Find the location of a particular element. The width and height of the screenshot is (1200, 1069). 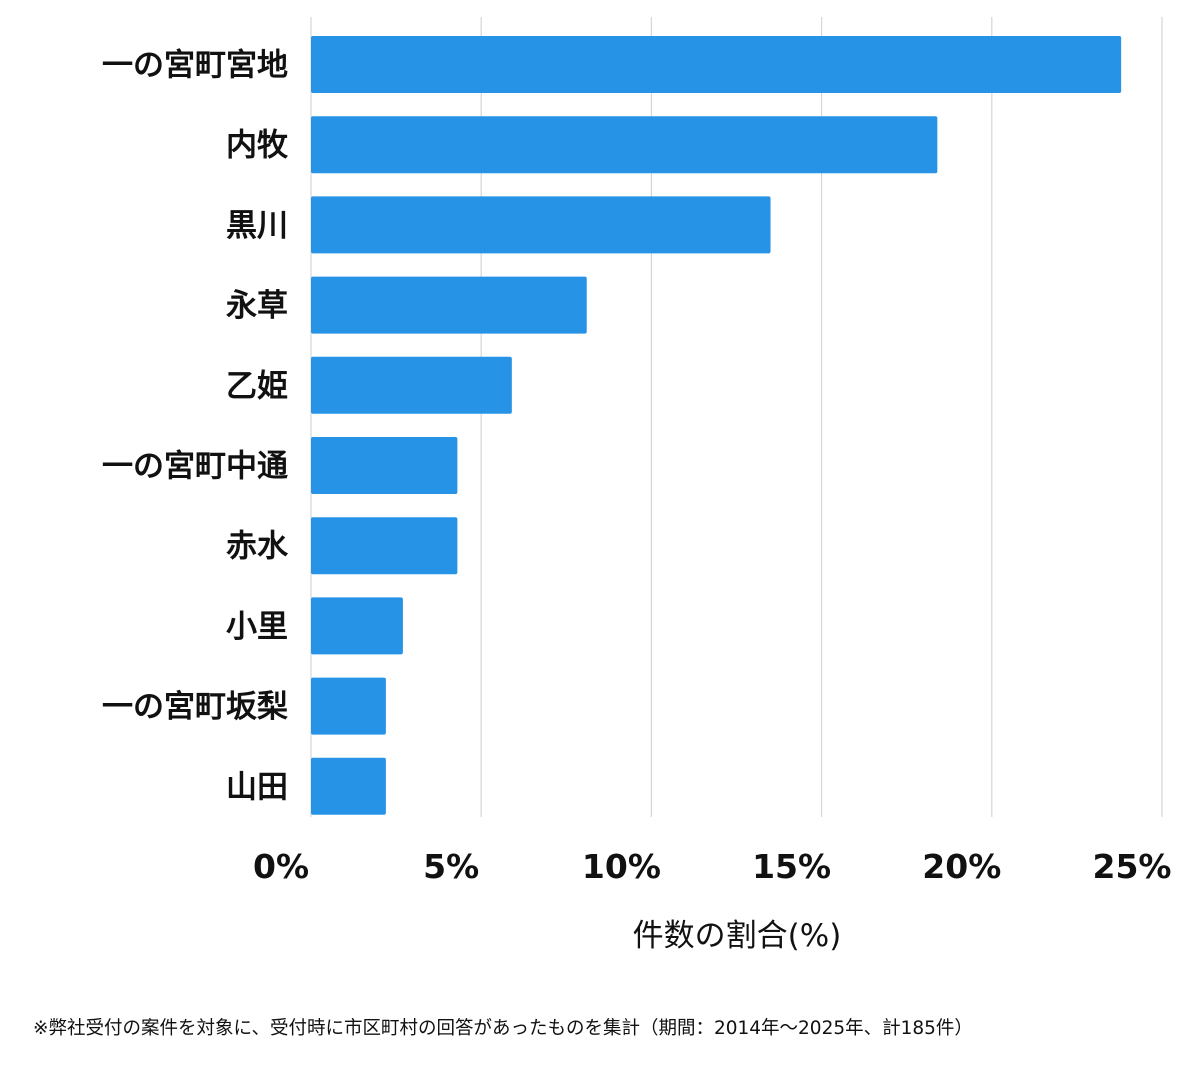

category-label: 山田 is located at coordinates (257, 787).